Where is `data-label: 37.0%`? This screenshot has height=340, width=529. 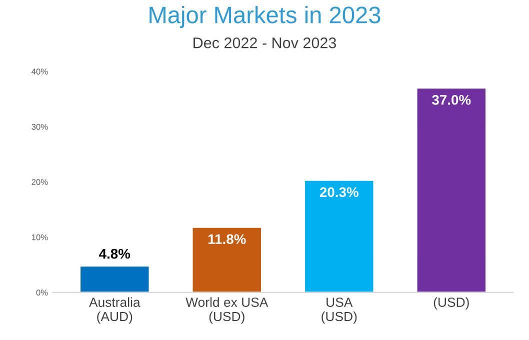
data-label: 37.0% is located at coordinates (451, 99).